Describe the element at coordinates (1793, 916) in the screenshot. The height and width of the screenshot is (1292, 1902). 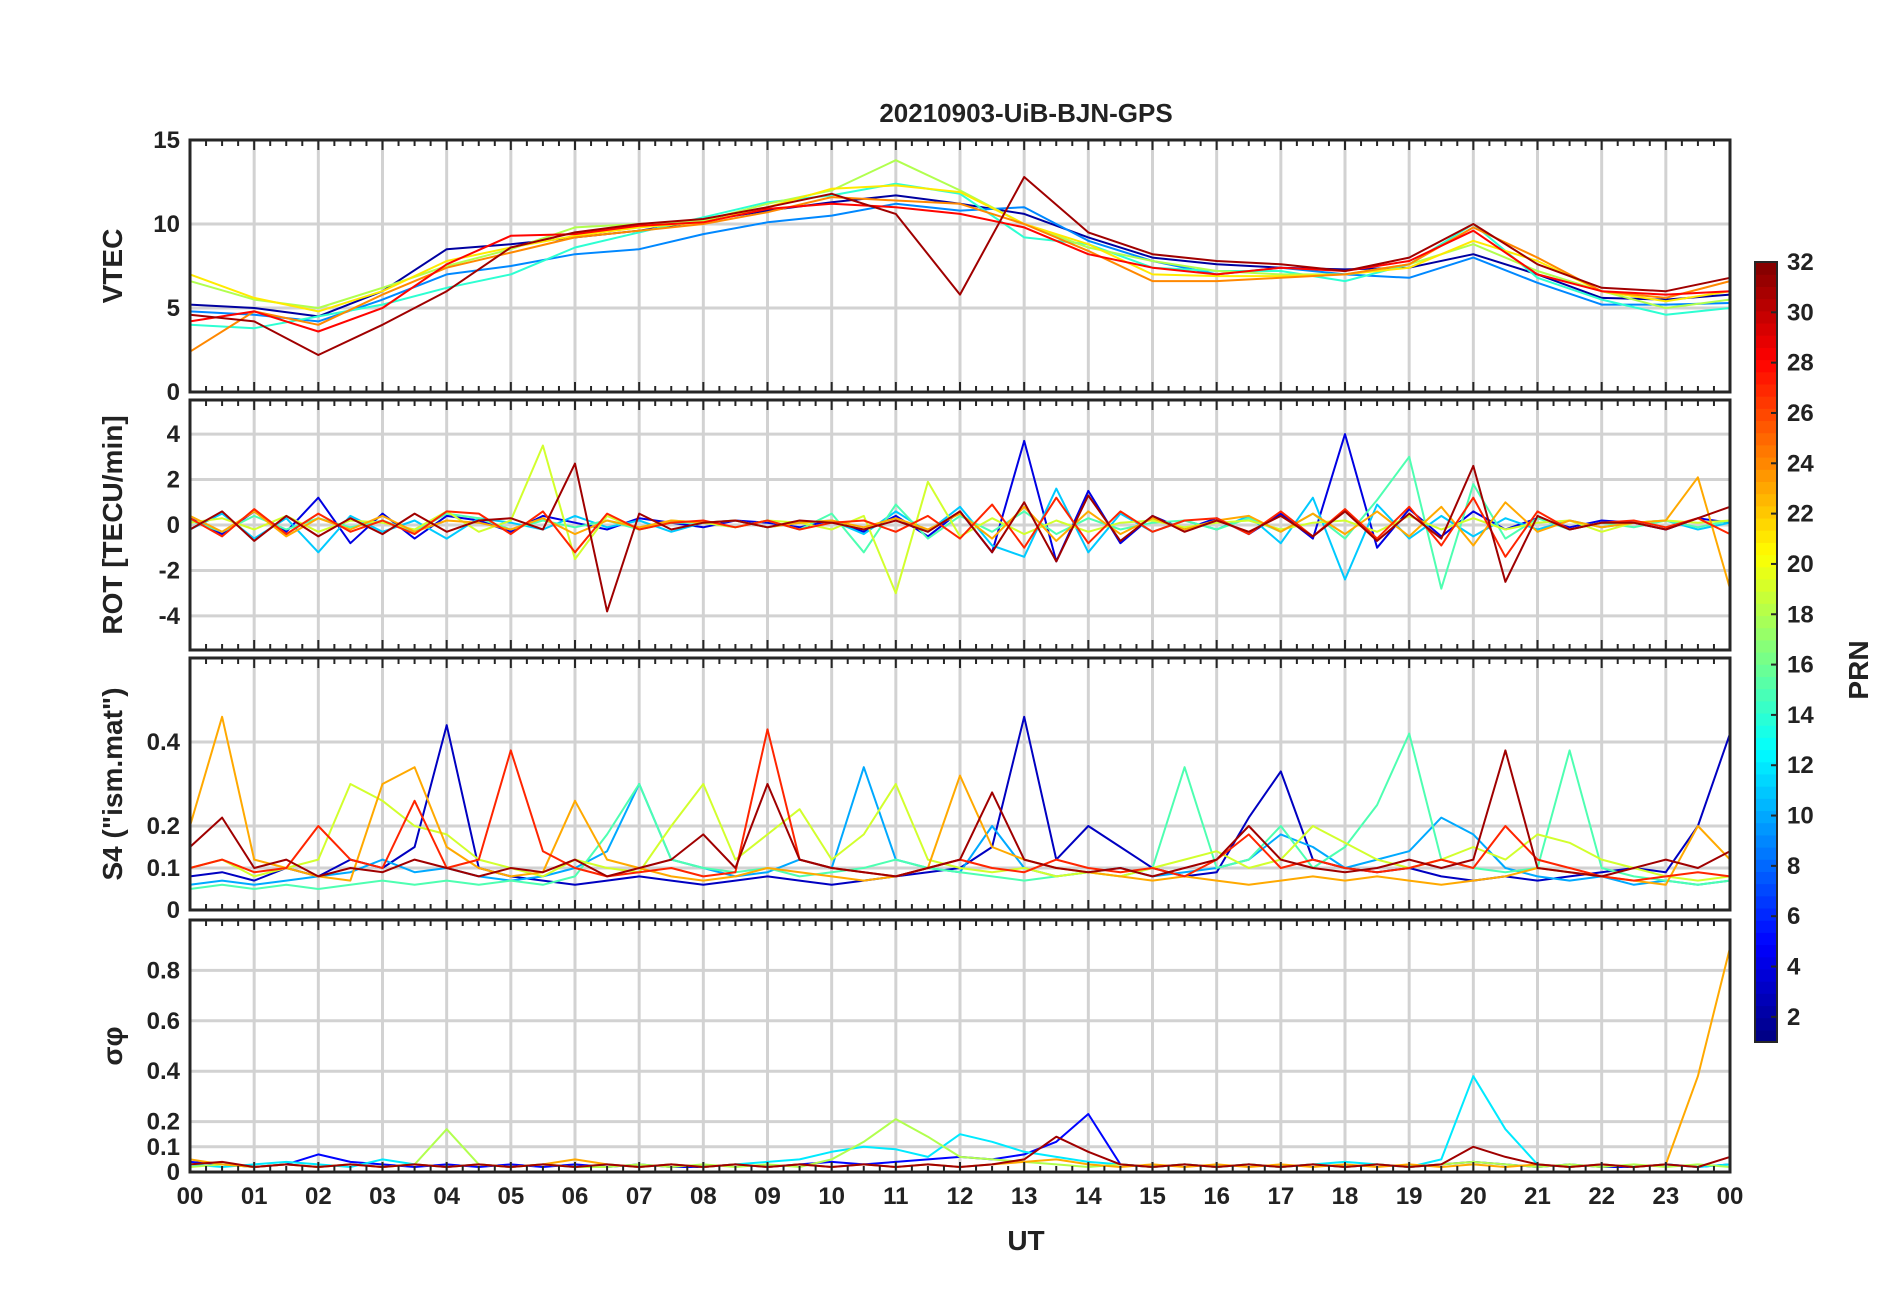
I see `colorbar-tick-label: 6` at that location.